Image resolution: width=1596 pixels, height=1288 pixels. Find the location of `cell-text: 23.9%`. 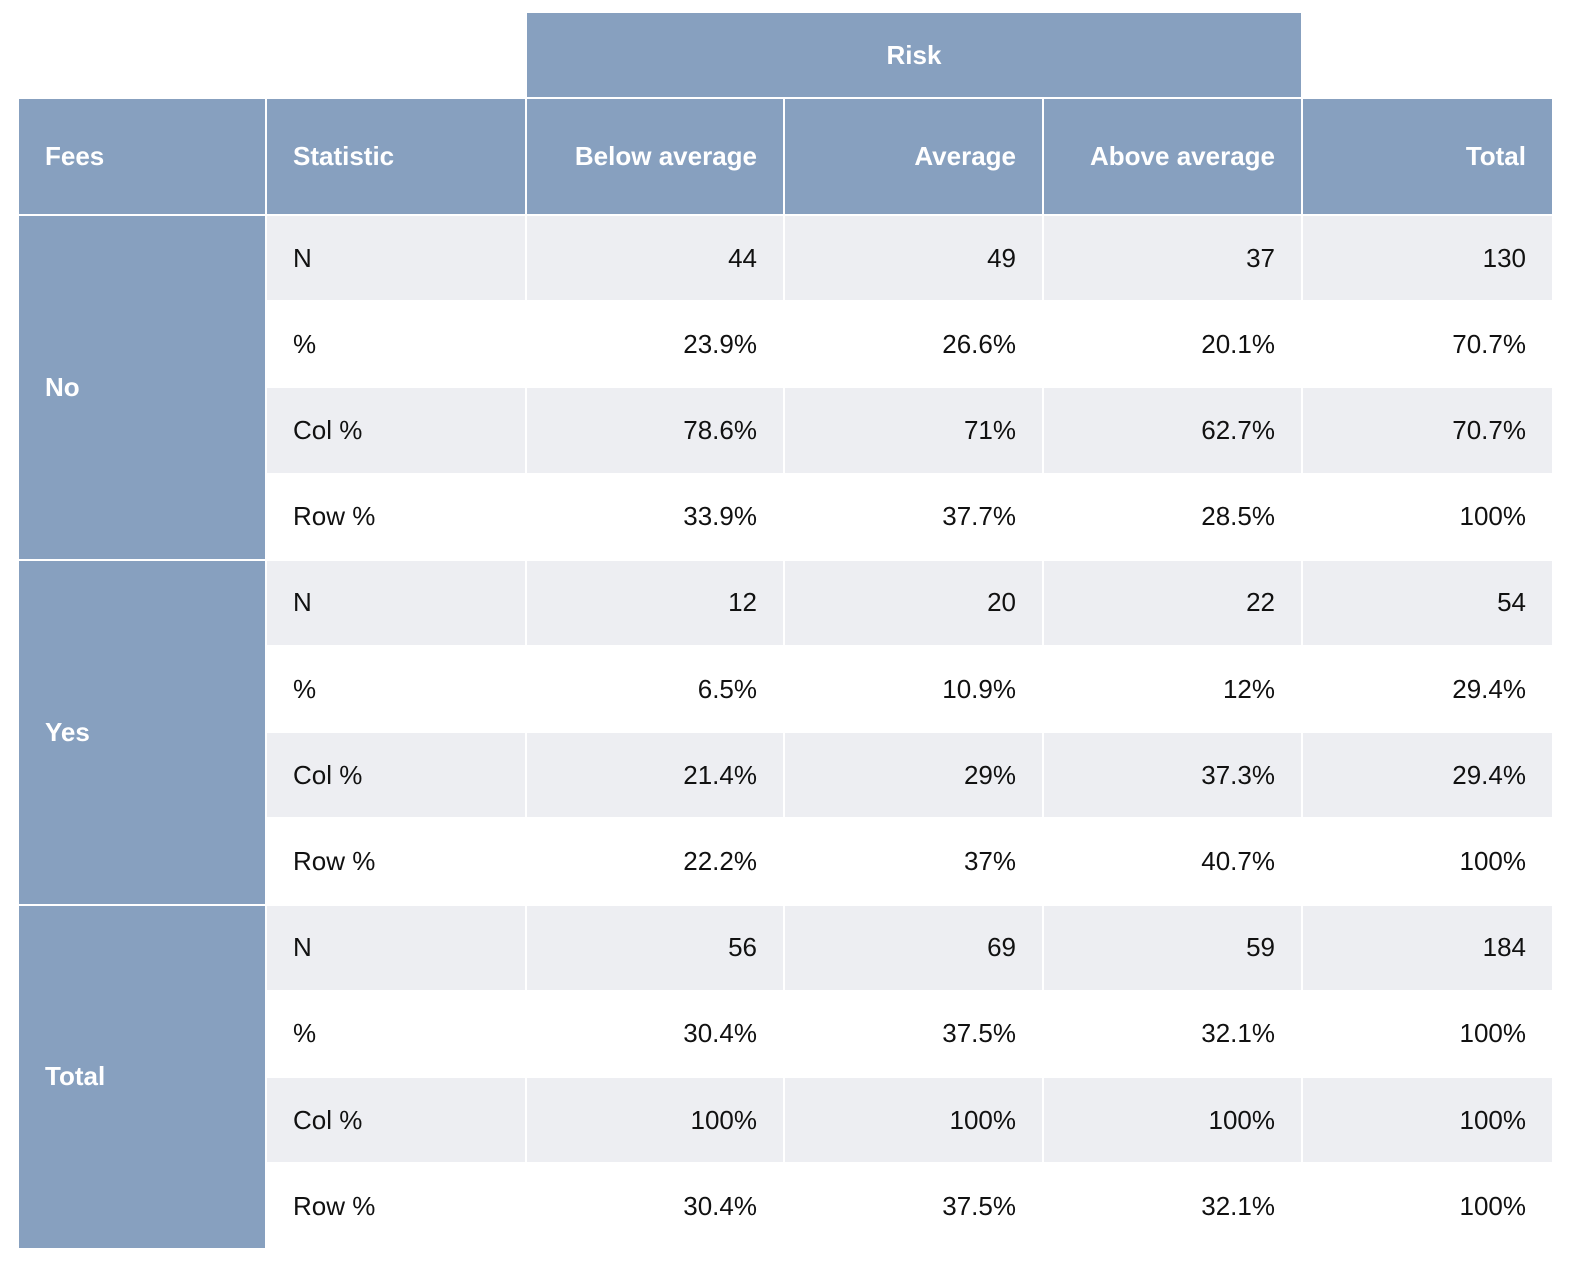

cell-text: 23.9% is located at coordinates (720, 343).